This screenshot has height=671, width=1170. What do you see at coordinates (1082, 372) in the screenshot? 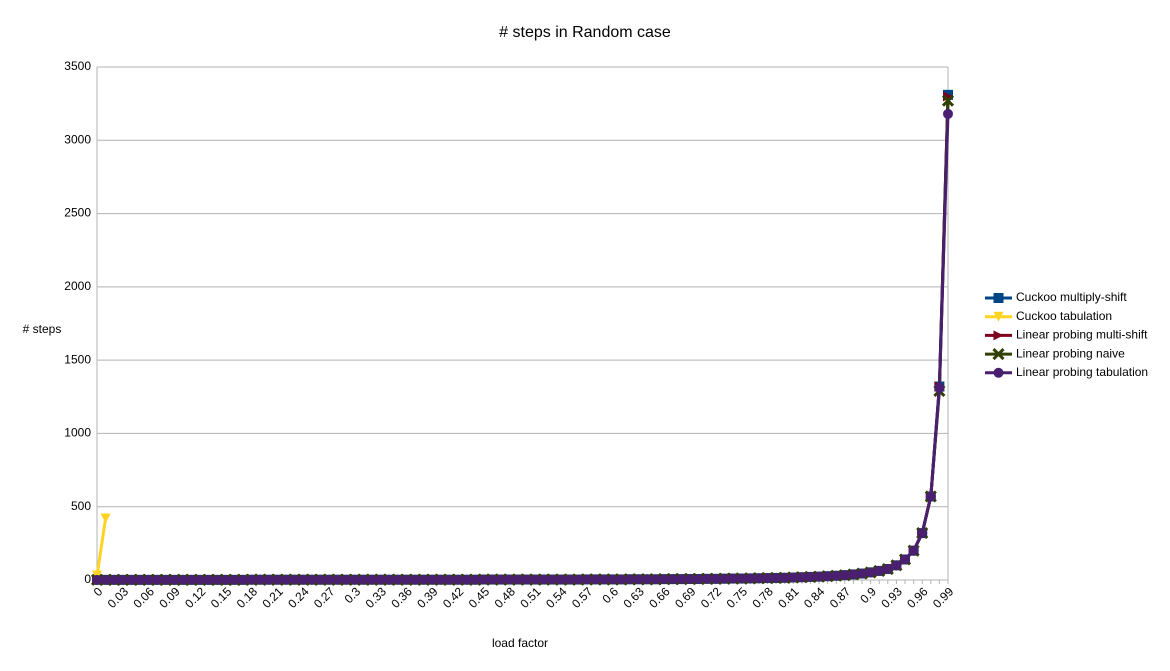
I see `legend-label: Linear probing tabulation` at bounding box center [1082, 372].